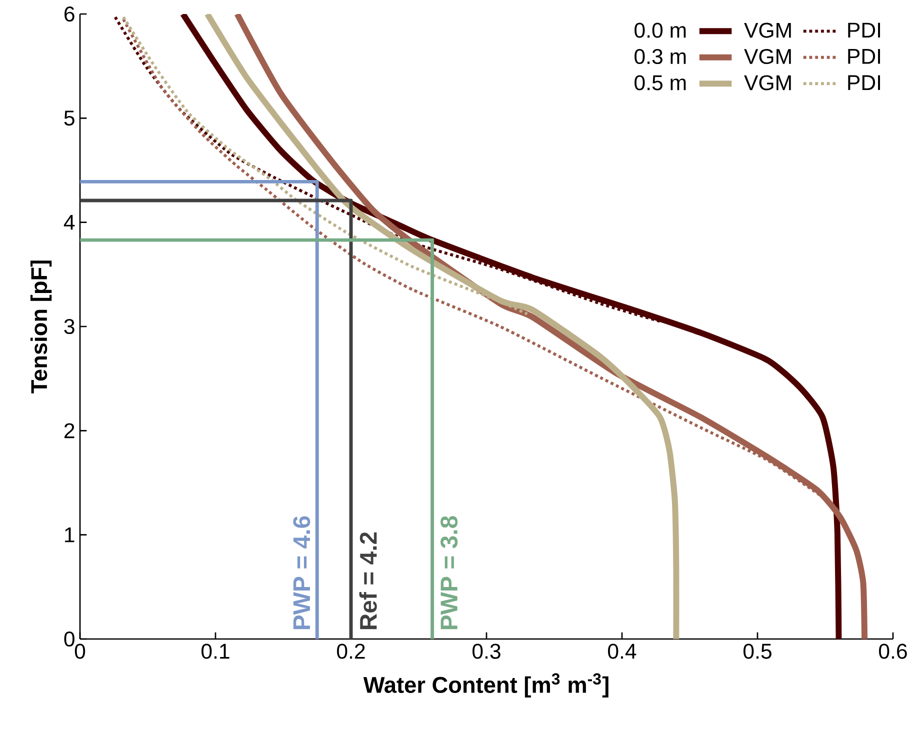 This screenshot has height=729, width=914. I want to click on x-tick-label: 0.5, so click(758, 651).